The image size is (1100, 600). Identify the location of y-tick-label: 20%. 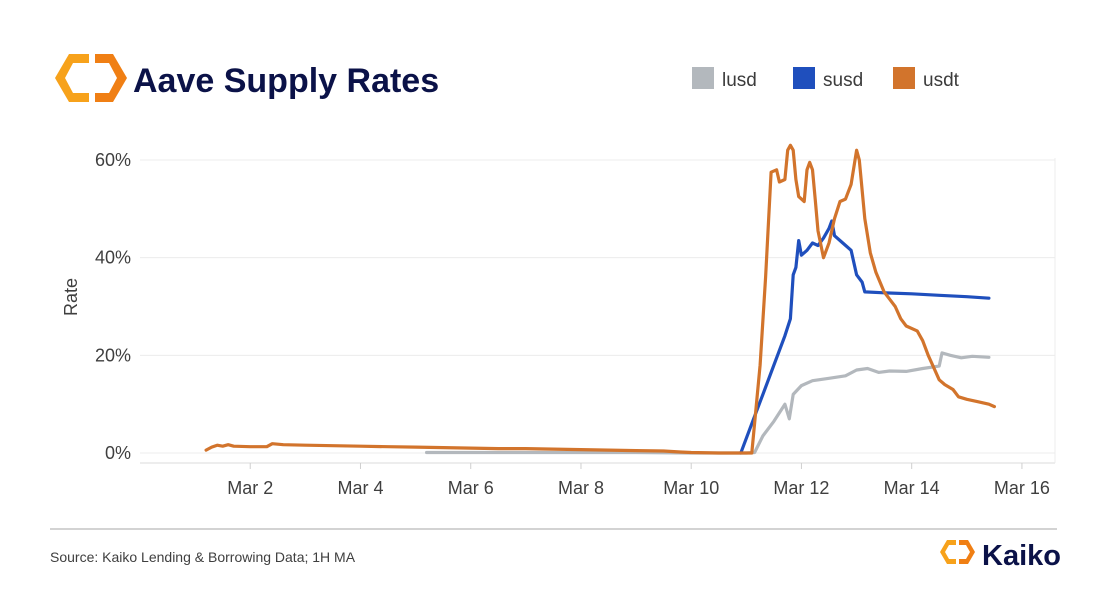
(113, 355).